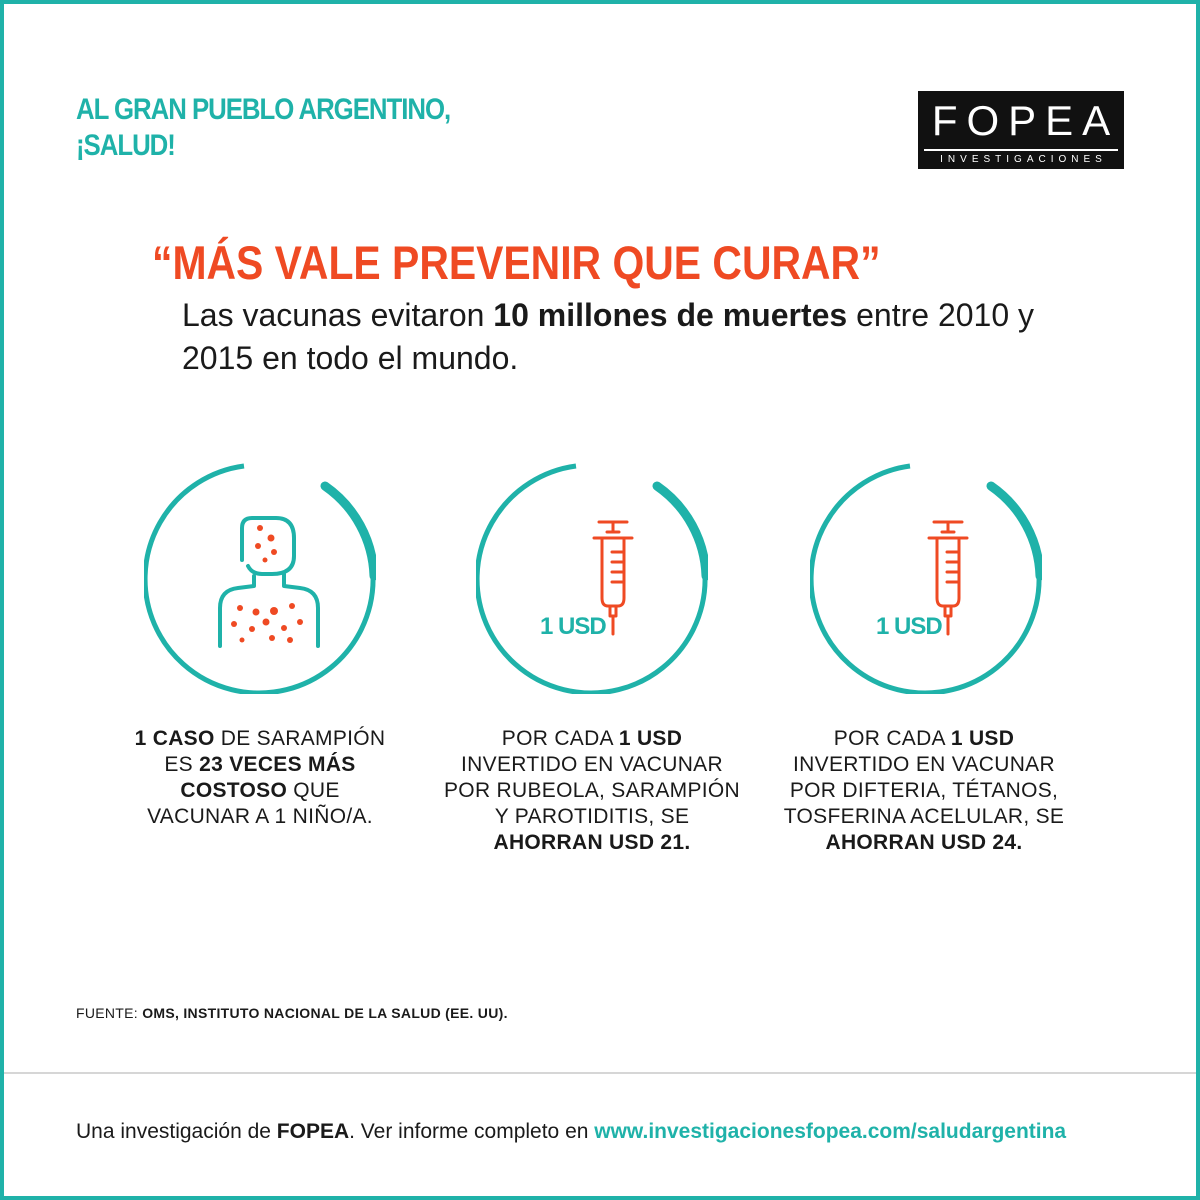  Describe the element at coordinates (1023, 159) in the screenshot. I see `logo-subtitle: INVESTIGACIONES` at that location.